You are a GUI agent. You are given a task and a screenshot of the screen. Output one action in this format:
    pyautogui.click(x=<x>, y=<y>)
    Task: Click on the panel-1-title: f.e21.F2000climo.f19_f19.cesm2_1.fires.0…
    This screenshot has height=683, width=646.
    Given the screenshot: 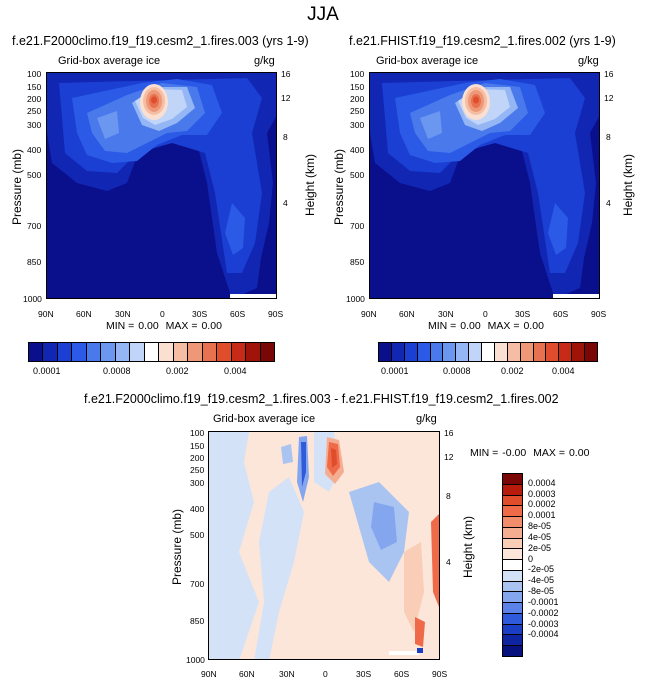 What is the action you would take?
    pyautogui.click(x=160, y=41)
    